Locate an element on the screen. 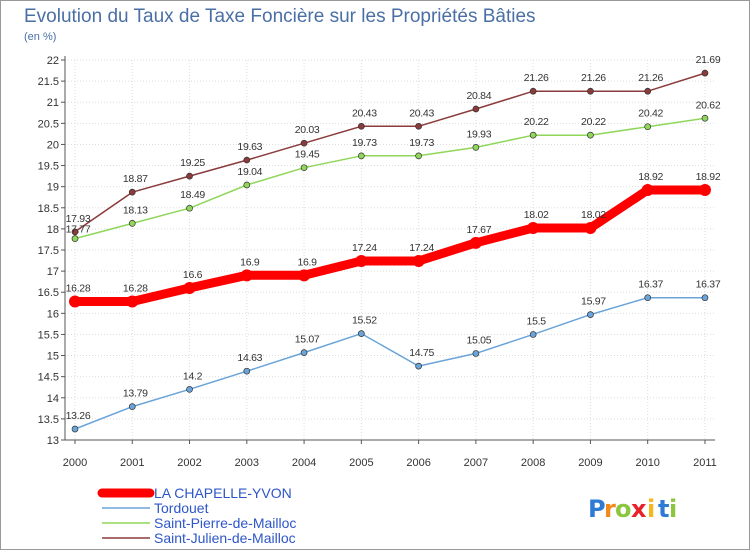 This screenshot has height=550, width=750. data-label: 16.9 is located at coordinates (250, 262).